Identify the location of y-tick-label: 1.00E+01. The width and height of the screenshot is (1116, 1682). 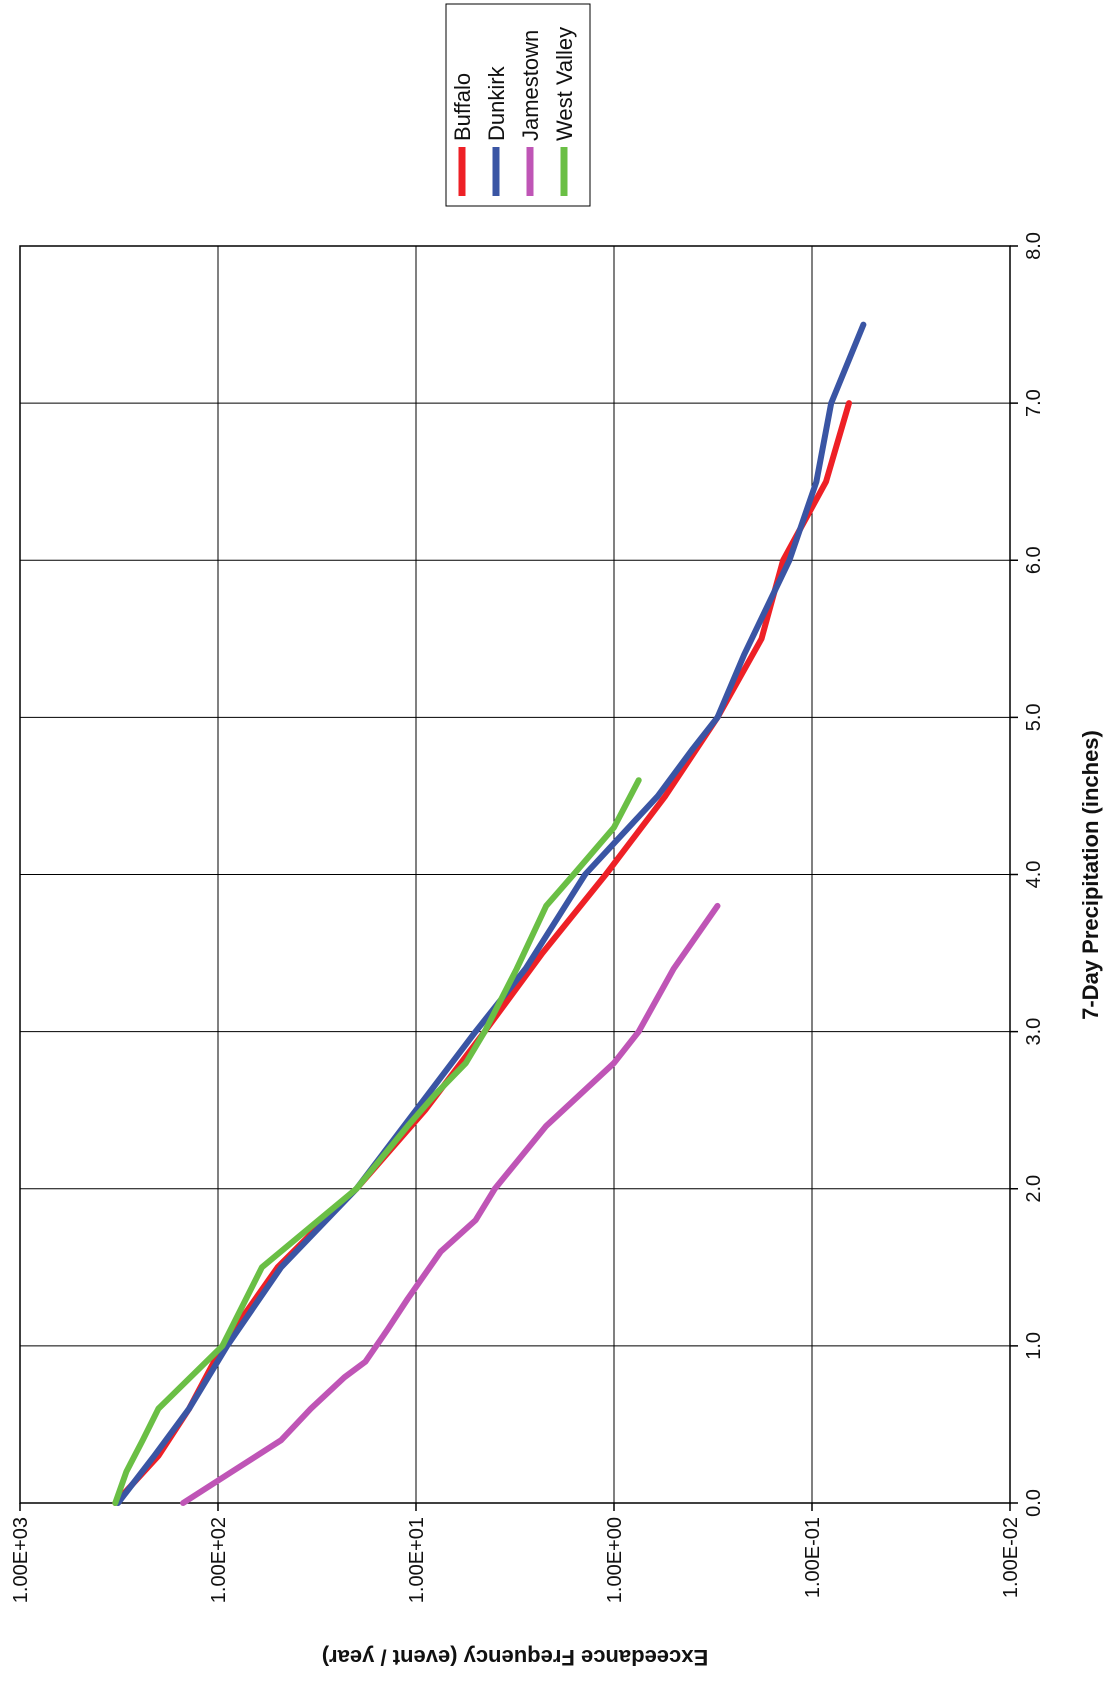
(417, 1560).